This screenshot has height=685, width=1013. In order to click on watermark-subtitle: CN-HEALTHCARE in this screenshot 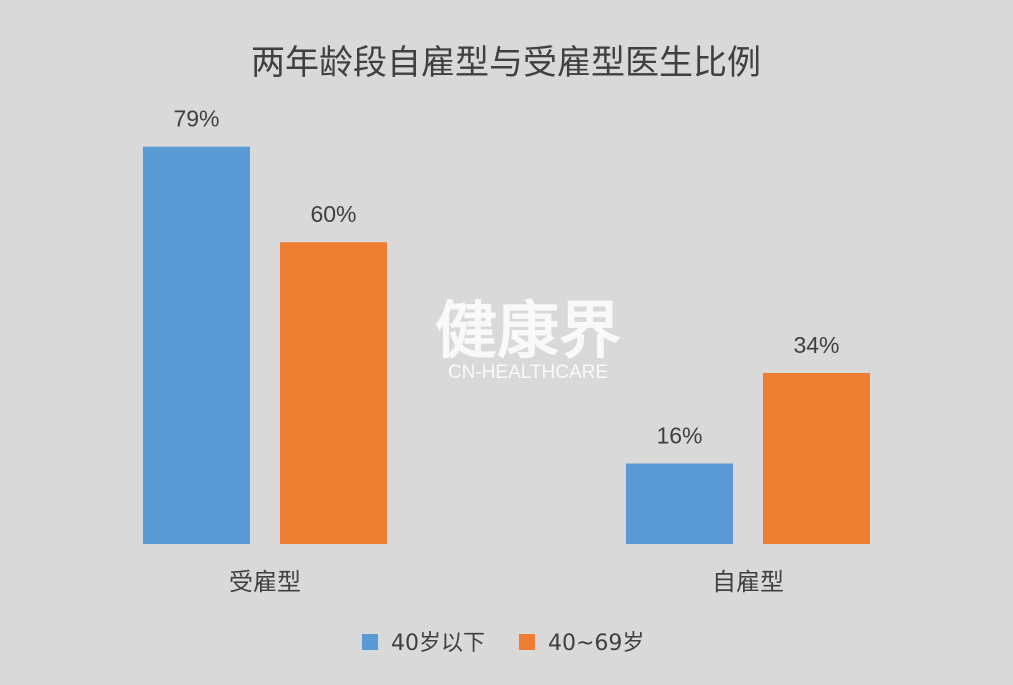, I will do `click(528, 372)`.